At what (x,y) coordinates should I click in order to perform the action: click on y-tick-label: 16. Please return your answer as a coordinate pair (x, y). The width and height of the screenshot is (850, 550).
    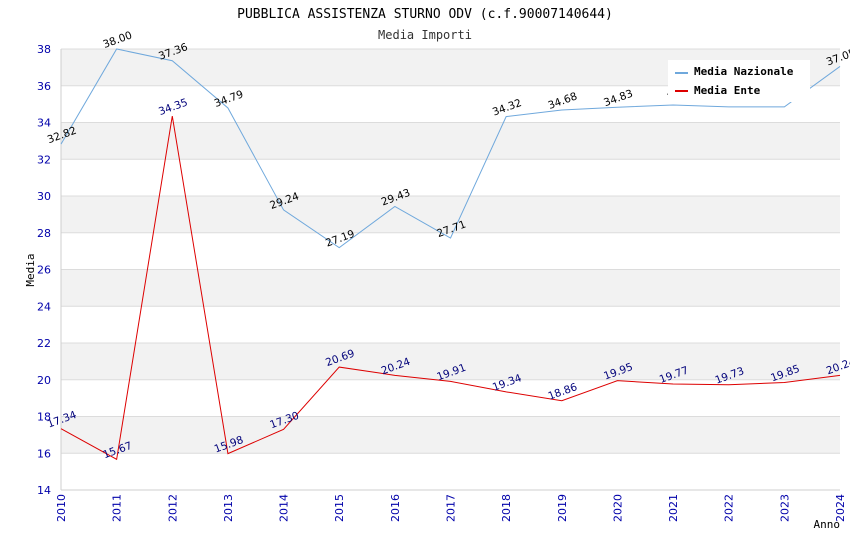
    Looking at the image, I should click on (44, 453).